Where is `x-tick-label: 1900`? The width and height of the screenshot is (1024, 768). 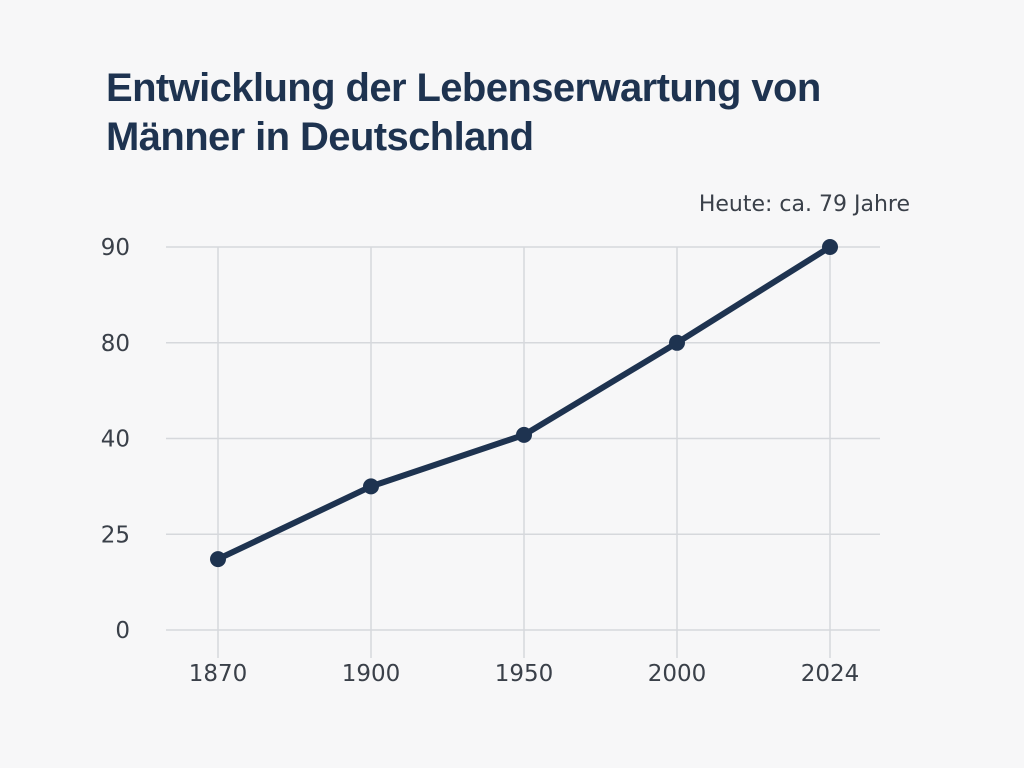
x-tick-label: 1900 is located at coordinates (371, 674).